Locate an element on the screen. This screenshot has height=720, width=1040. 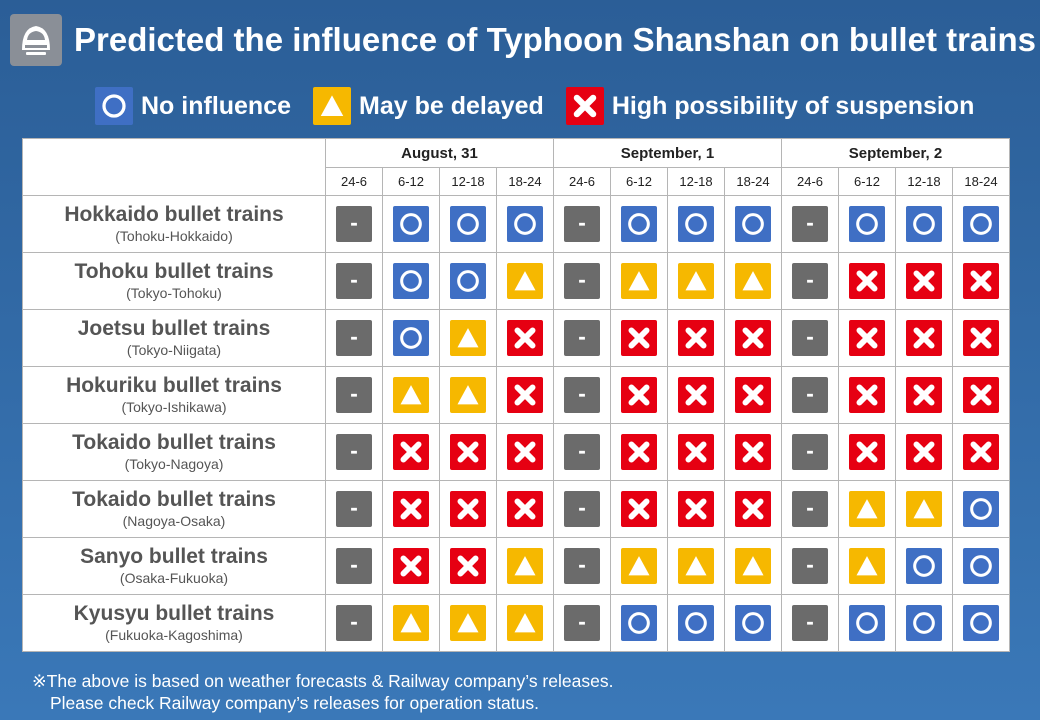
line-route: (Tokyo-Ishikawa) is located at coordinates (174, 407).